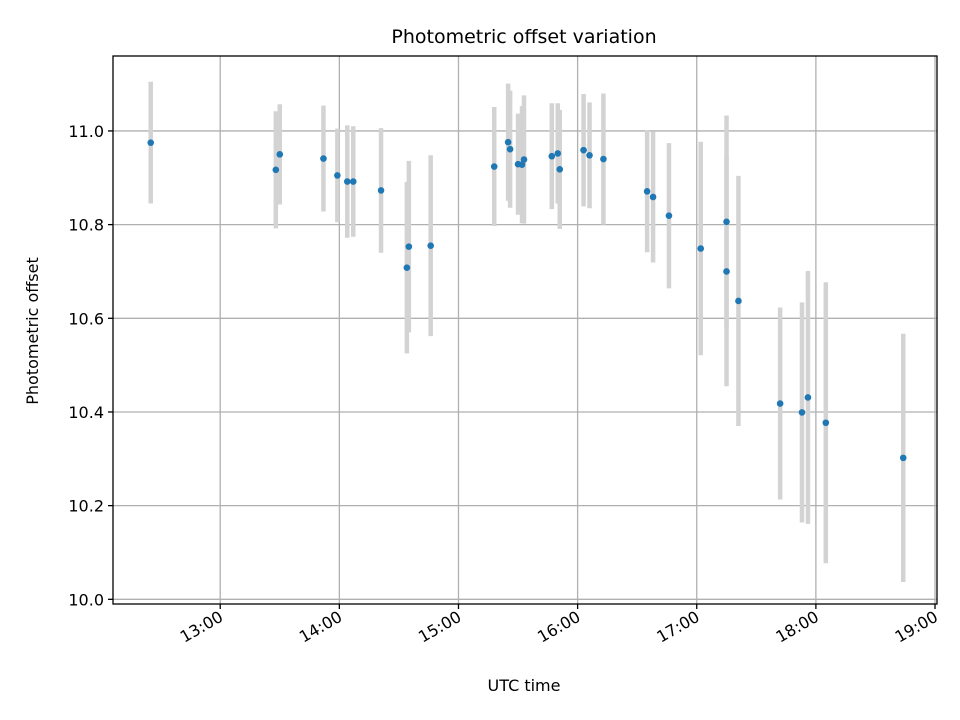 The width and height of the screenshot is (960, 720). I want to click on y-tick-label: 10.8, so click(86, 225).